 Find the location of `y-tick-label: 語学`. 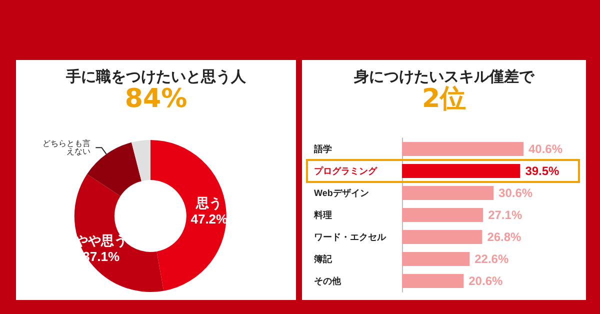

y-tick-label: 語学 is located at coordinates (322, 149).